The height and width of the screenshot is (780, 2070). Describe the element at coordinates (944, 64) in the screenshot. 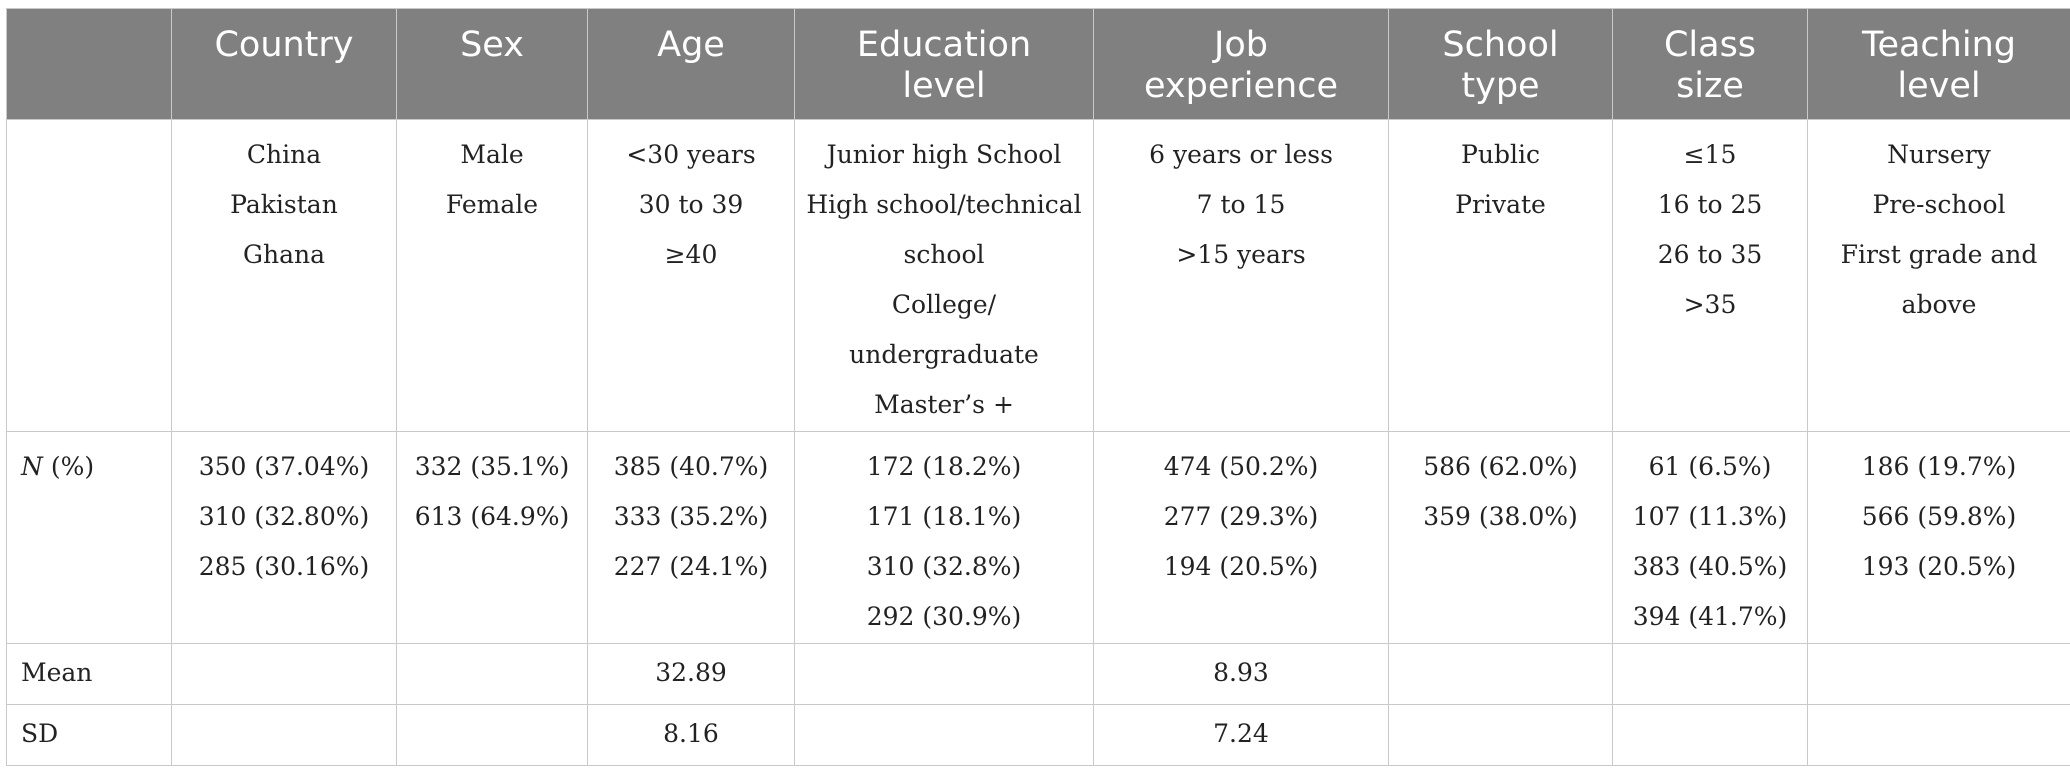

I see `header-education-level: Education level` at that location.